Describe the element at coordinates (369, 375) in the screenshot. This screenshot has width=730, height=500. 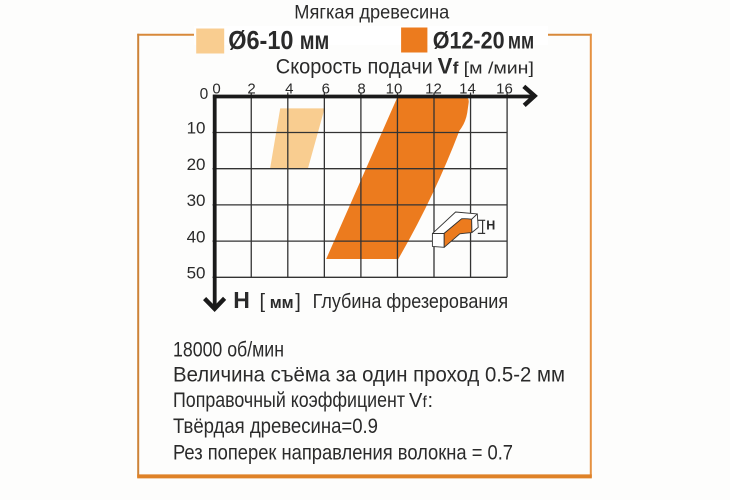
I see `svg-text:Величина съёма за один проход: Величина съёма за один проход 0.5-2 мм` at that location.